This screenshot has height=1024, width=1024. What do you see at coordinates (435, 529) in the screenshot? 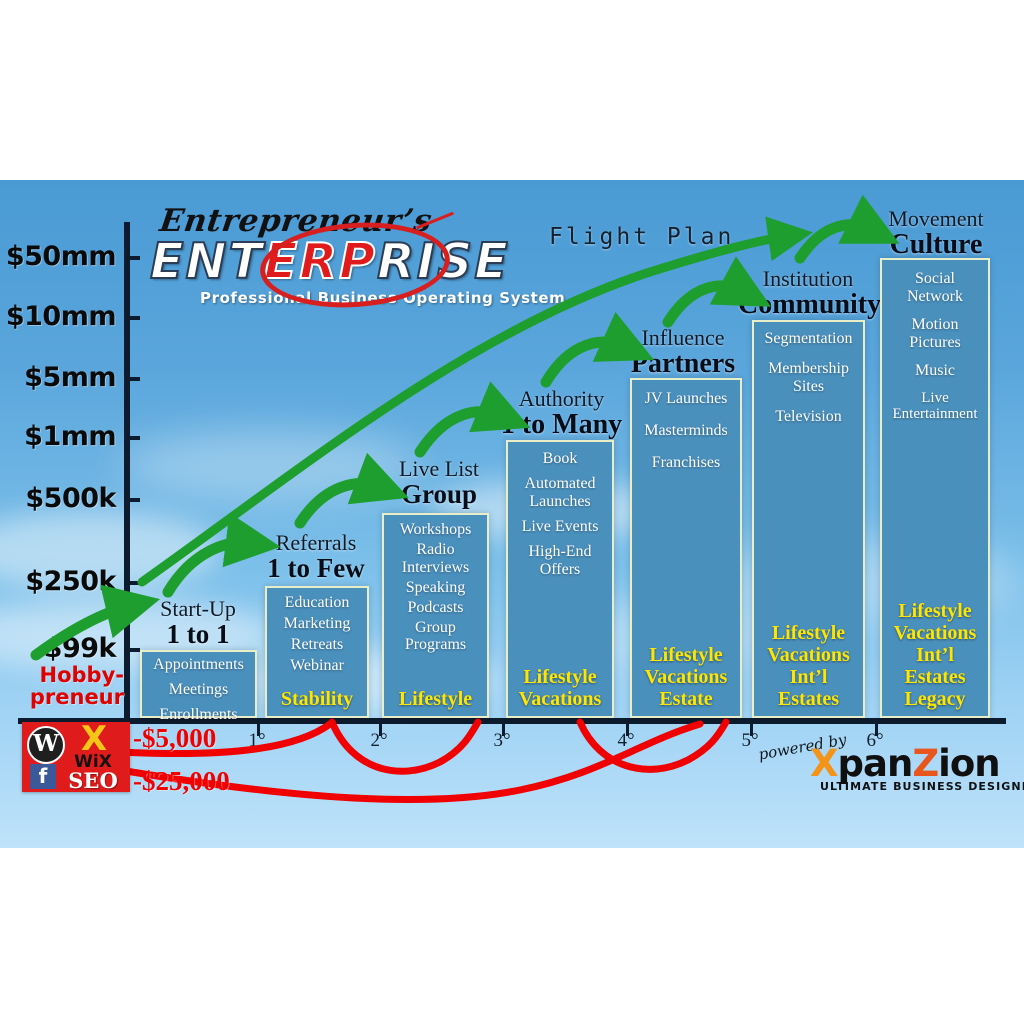
I see `bar-item: Workshops` at bounding box center [435, 529].